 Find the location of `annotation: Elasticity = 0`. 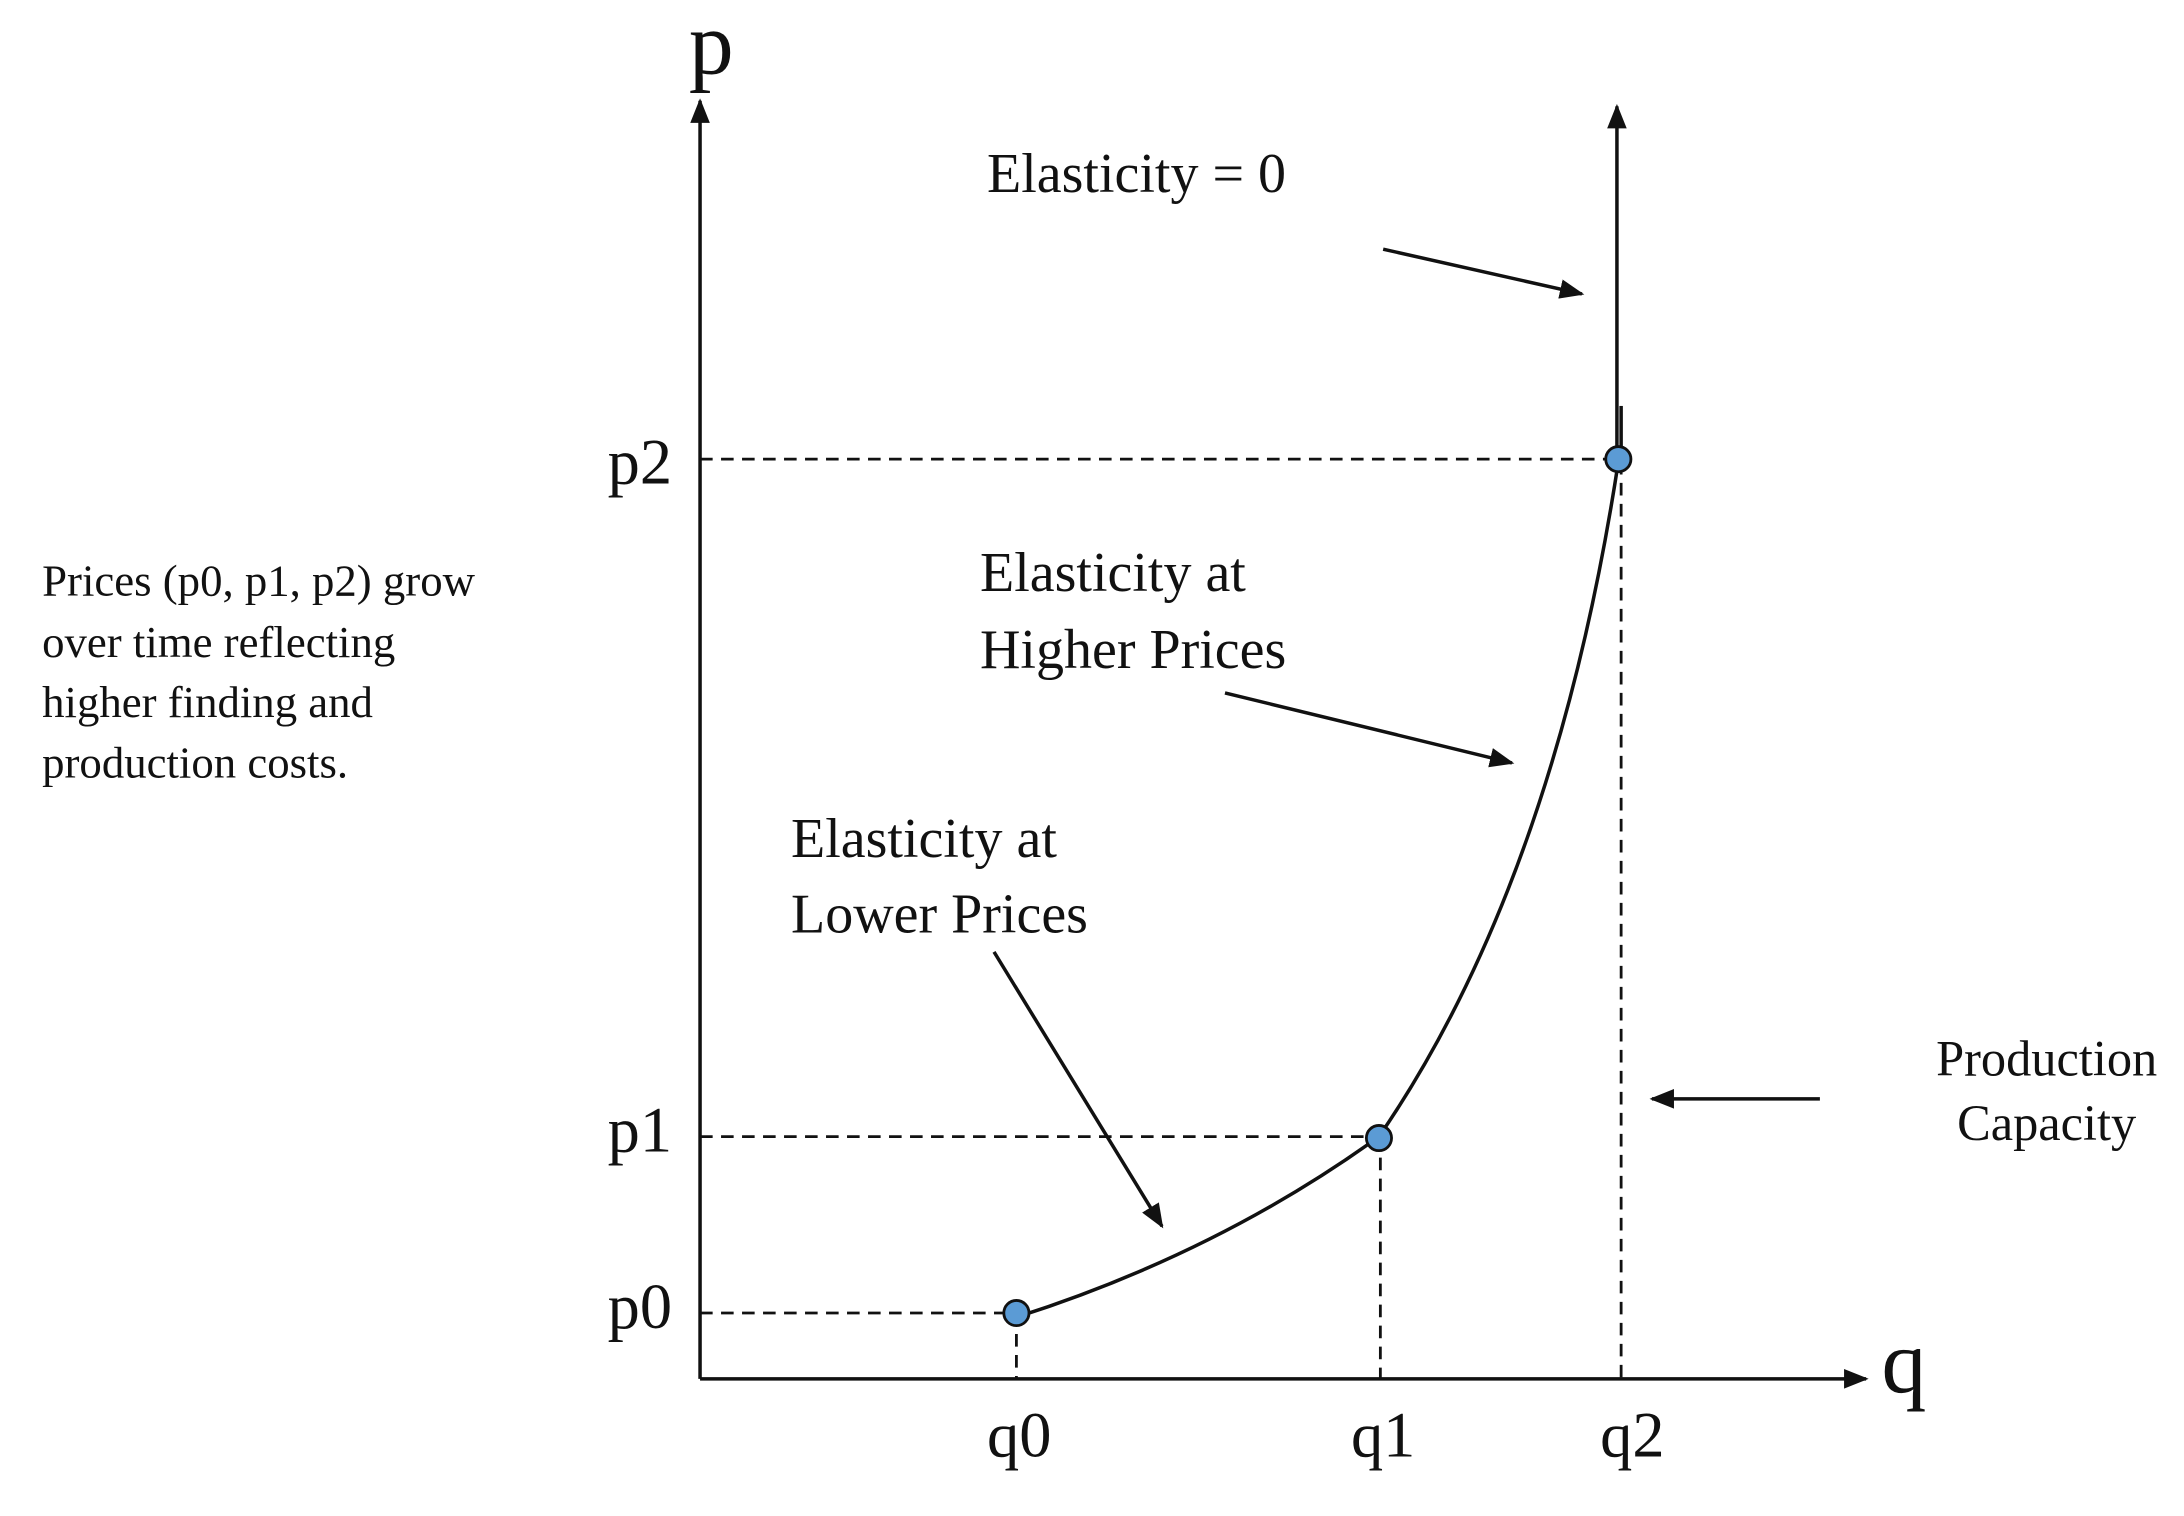

annotation: Elasticity = 0 is located at coordinates (1136, 174).